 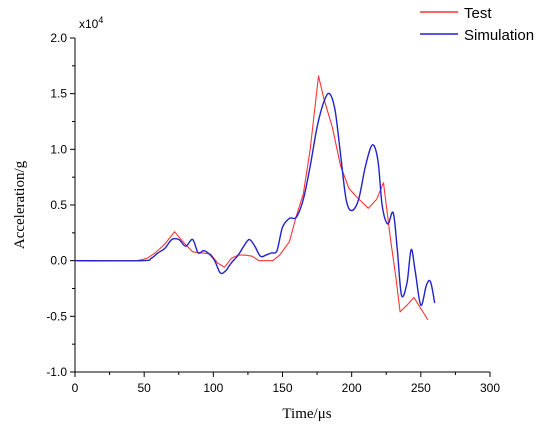 I want to click on x-tick-label: 100, so click(x=213, y=388).